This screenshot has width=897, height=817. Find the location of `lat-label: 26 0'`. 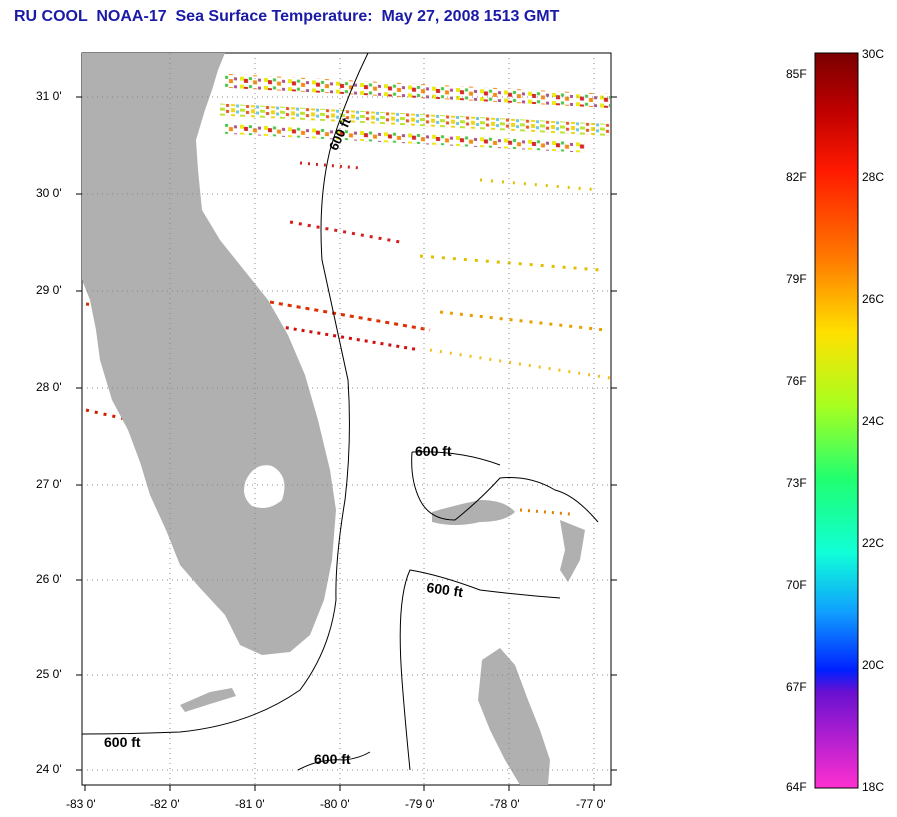

lat-label: 26 0' is located at coordinates (49, 579).